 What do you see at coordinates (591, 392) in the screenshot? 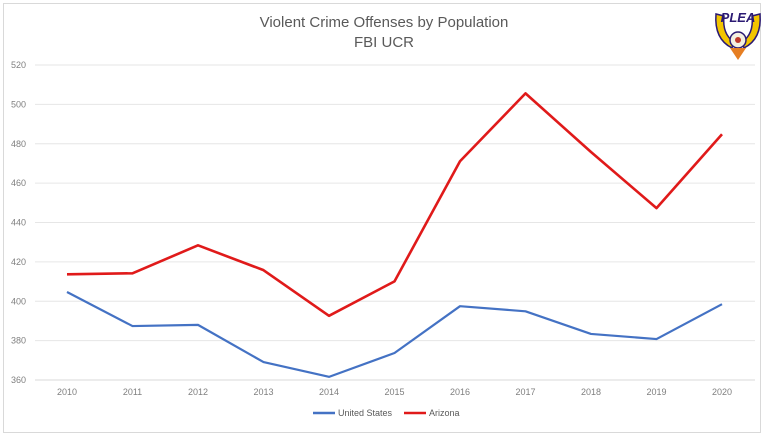
I see `x-tick-label: 2018` at bounding box center [591, 392].